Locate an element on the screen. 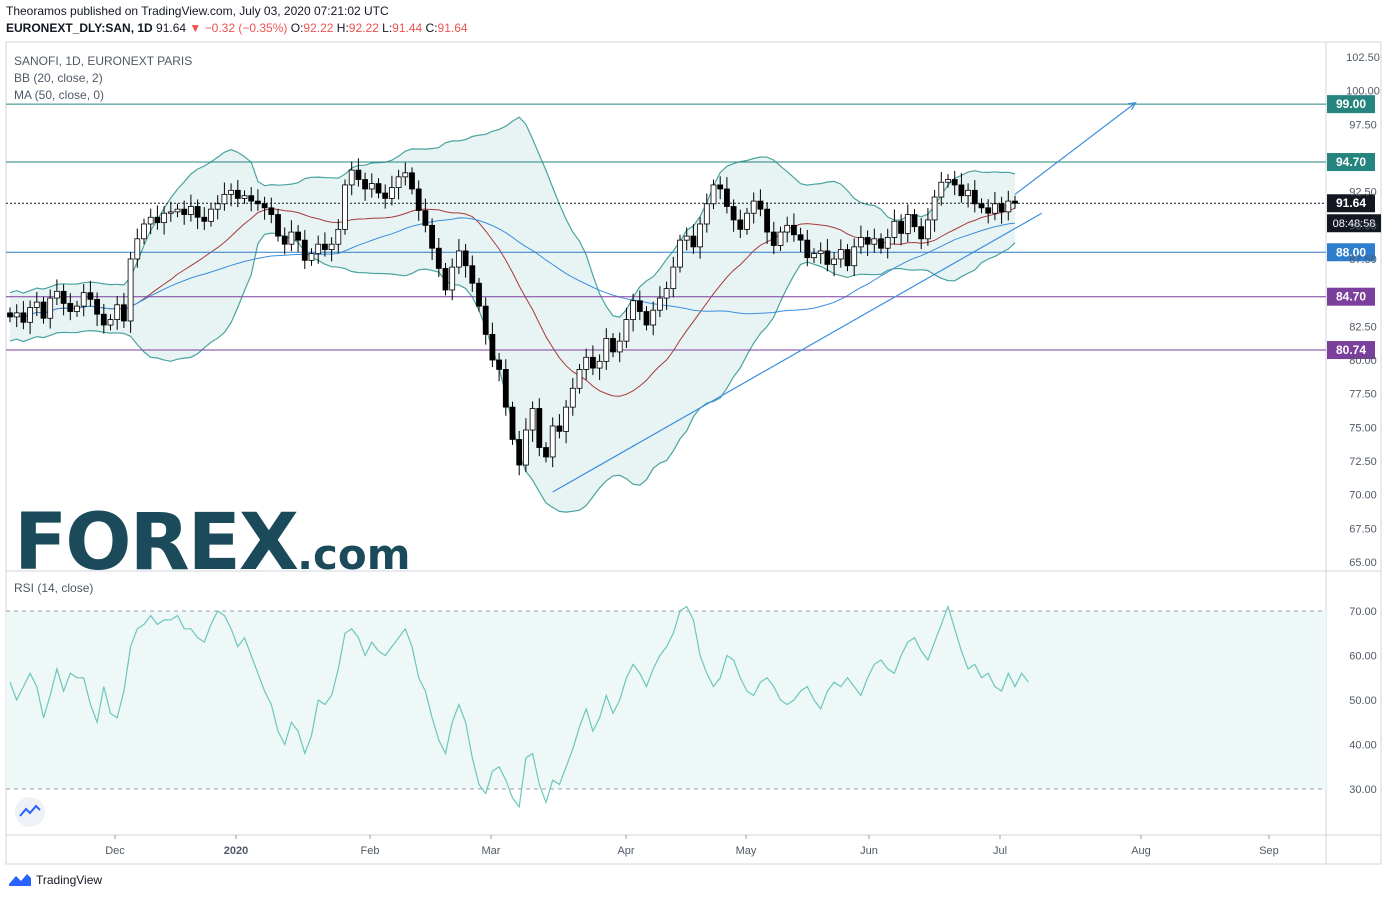 The height and width of the screenshot is (900, 1387). rsi-legend: RSI (14, close) is located at coordinates (54, 588).